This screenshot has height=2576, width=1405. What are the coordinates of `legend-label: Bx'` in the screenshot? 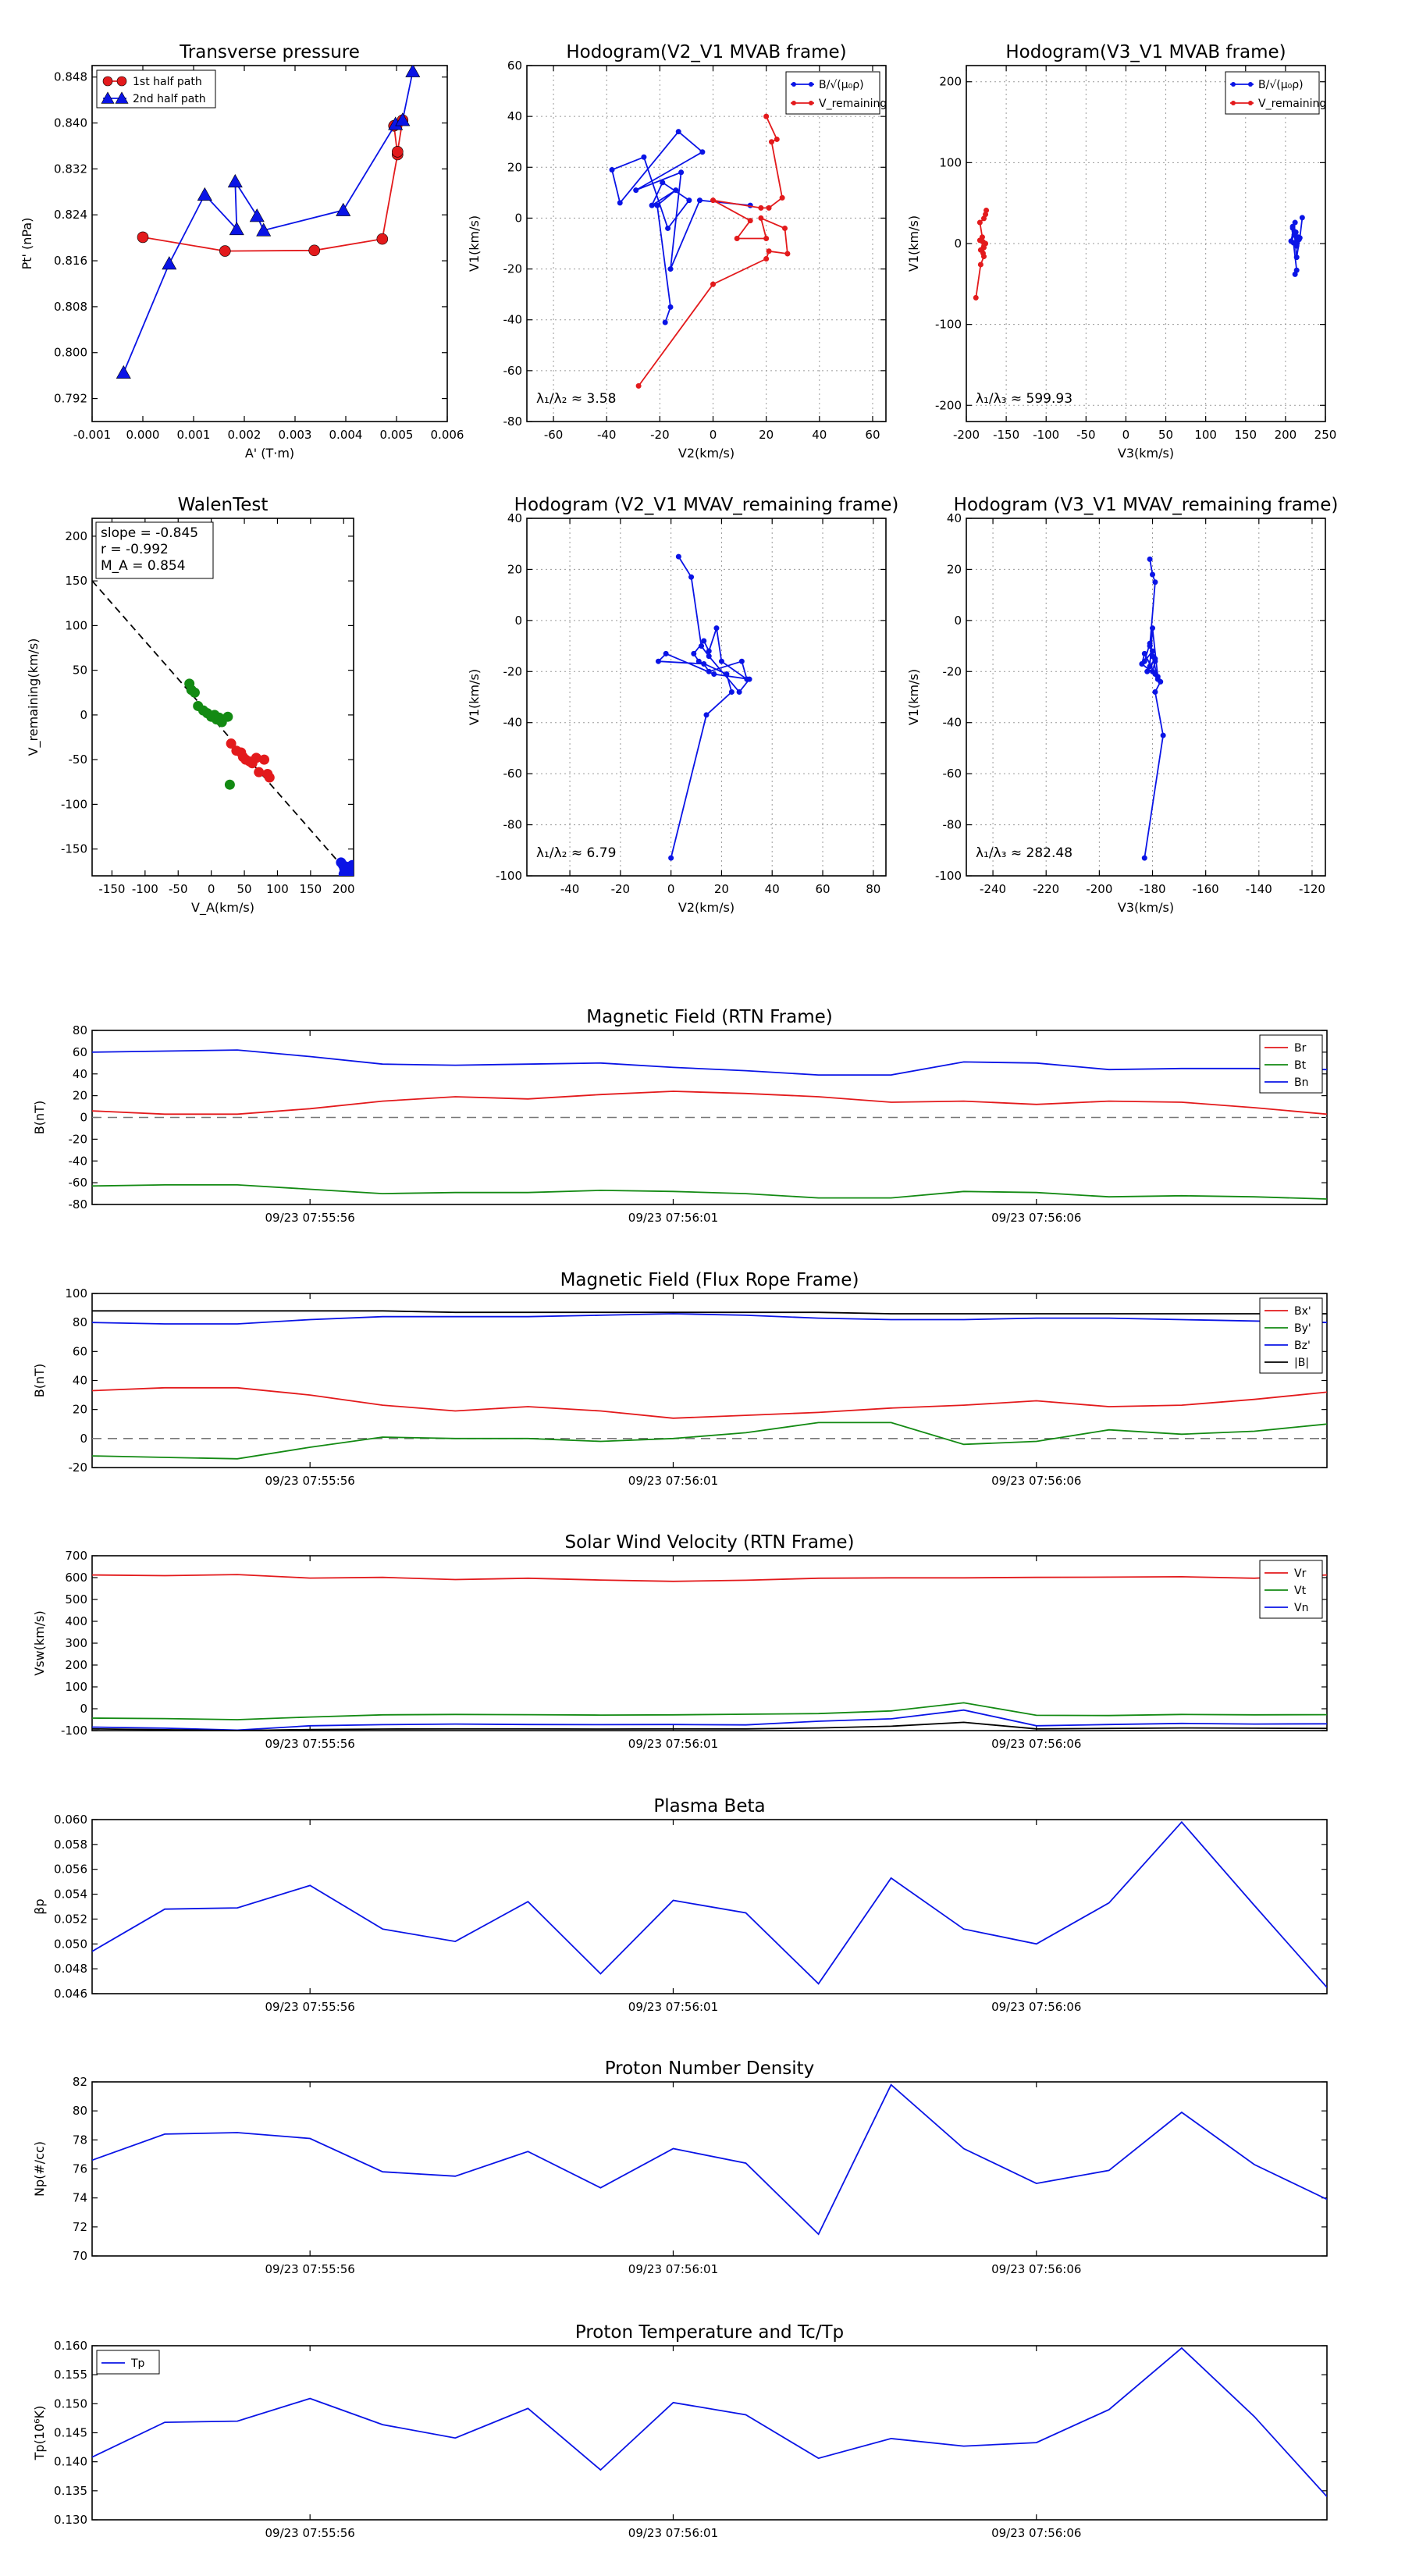 It's located at (1302, 1311).